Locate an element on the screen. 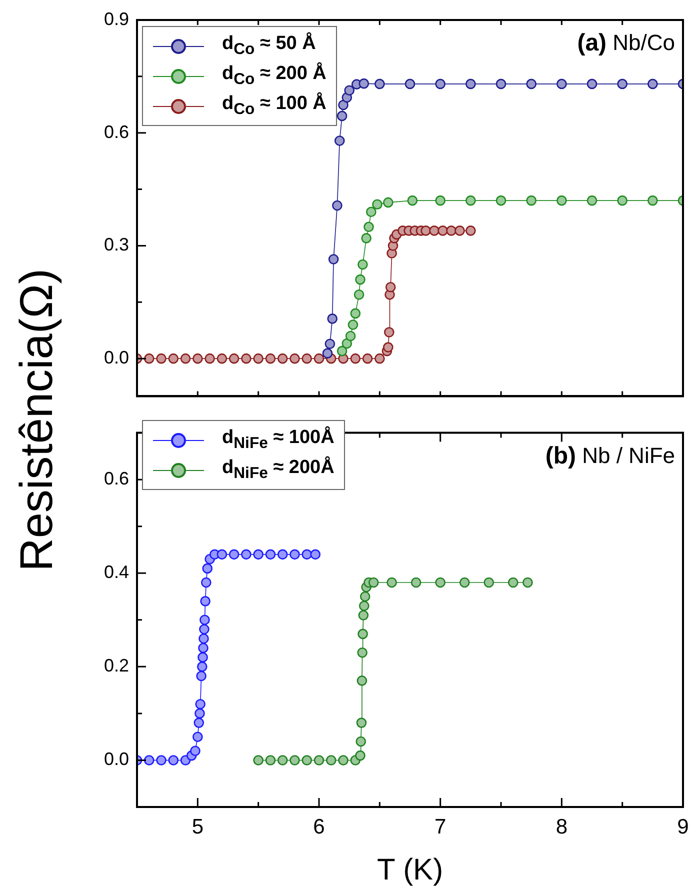 The width and height of the screenshot is (699, 893). x-tick-label: 7 is located at coordinates (440, 826).